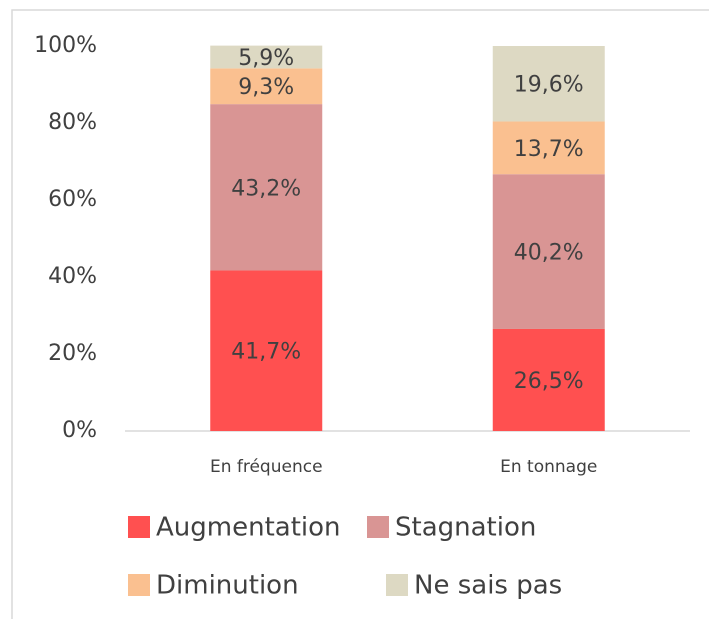  I want to click on value-label: 43,2%, so click(266, 188).